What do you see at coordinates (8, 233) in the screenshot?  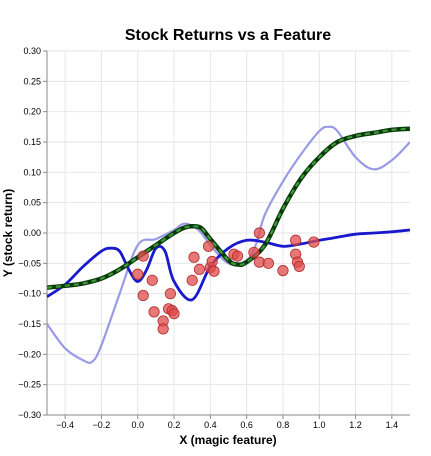 I see `y-axis-label: Y (stock return)` at bounding box center [8, 233].